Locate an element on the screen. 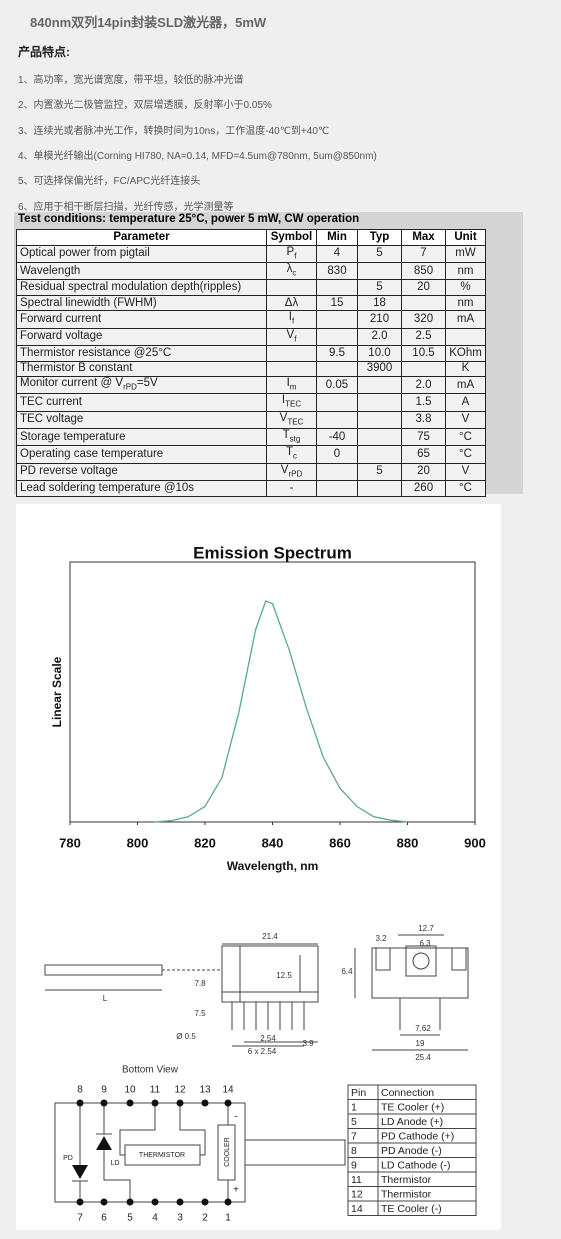 This screenshot has width=561, height=1239. feature-item: 2、内置激光二极管监控，双层增透膜，反射率小于0.05% is located at coordinates (145, 106).